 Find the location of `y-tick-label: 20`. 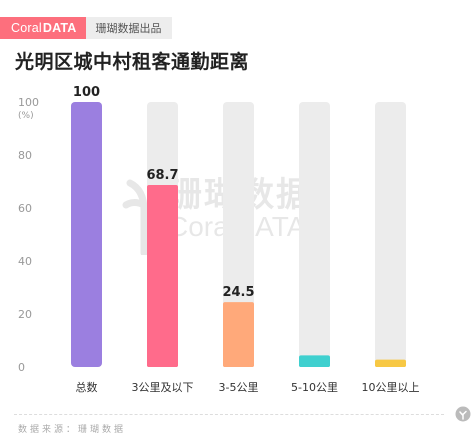

y-tick-label: 20 is located at coordinates (25, 314).